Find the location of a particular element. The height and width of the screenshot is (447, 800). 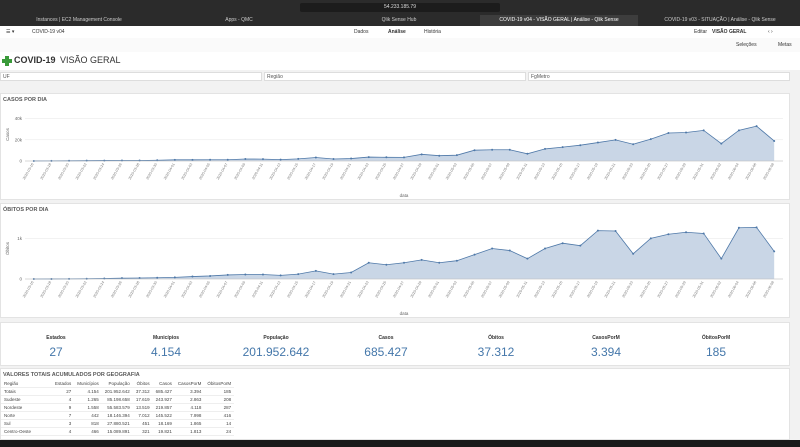

url-bar: 54.233.185.79 is located at coordinates (400, 7).